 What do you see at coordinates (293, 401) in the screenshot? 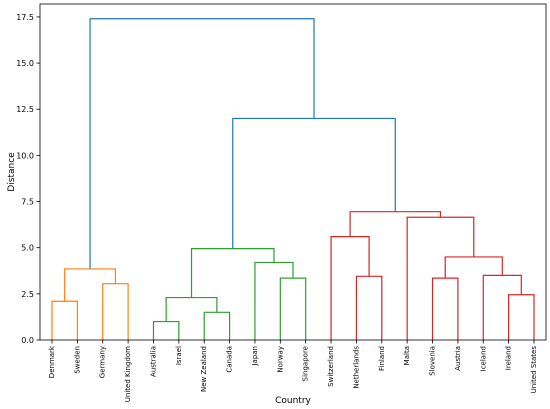
I see `x-axis-label: Country` at bounding box center [293, 401].